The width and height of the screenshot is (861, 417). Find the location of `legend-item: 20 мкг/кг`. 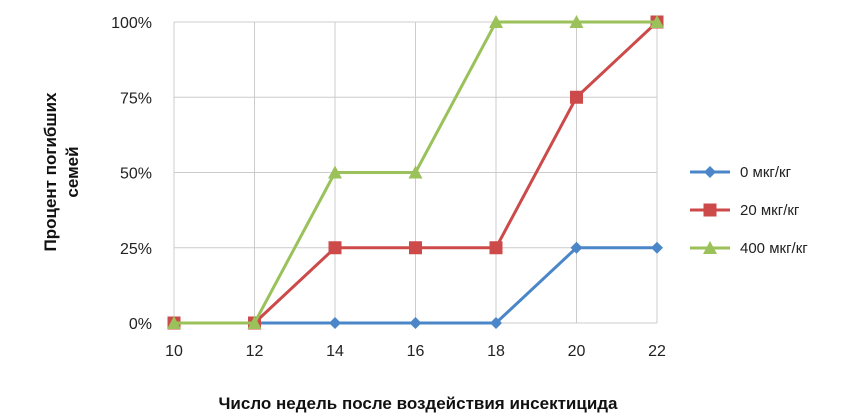

legend-item: 20 мкг/кг is located at coordinates (745, 210).